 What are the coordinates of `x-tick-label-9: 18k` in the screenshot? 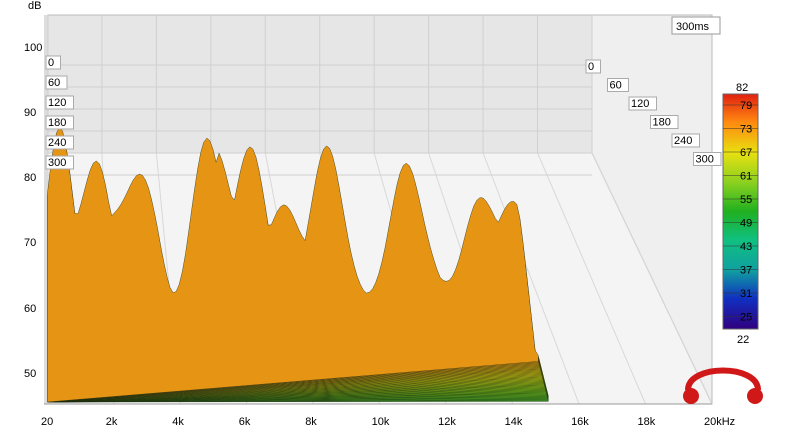 It's located at (647, 422).